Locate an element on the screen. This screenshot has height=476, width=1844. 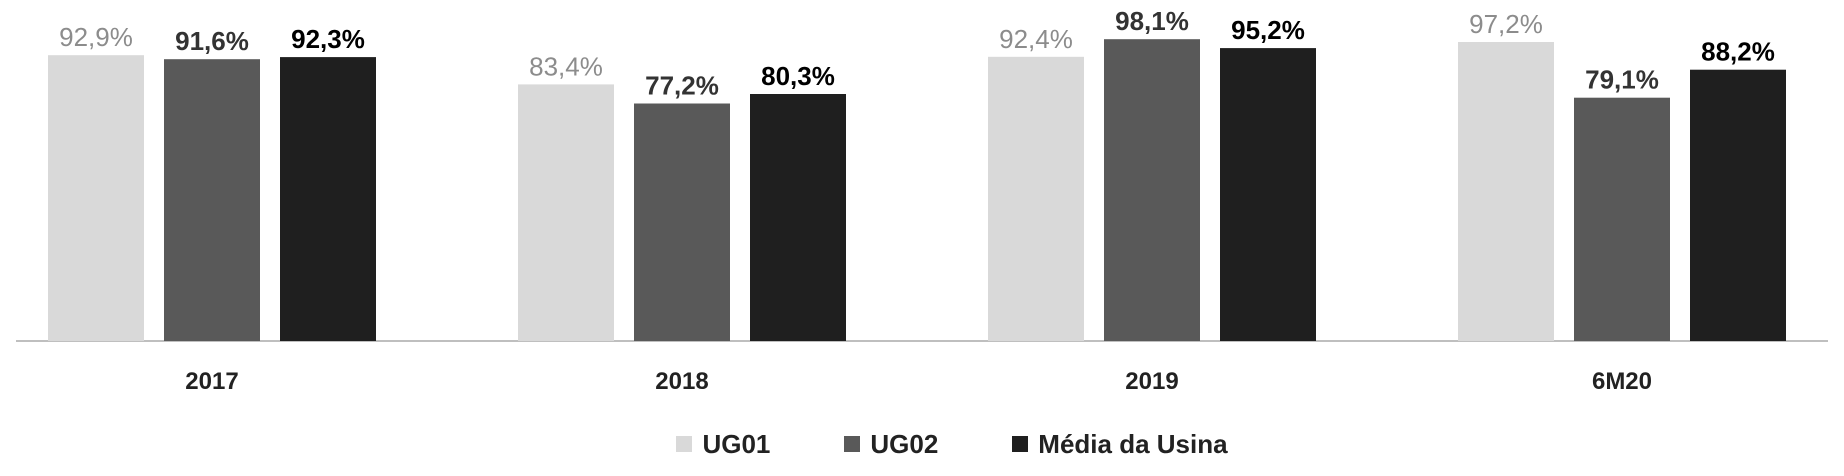
data-label: 79,1% is located at coordinates (1622, 80).